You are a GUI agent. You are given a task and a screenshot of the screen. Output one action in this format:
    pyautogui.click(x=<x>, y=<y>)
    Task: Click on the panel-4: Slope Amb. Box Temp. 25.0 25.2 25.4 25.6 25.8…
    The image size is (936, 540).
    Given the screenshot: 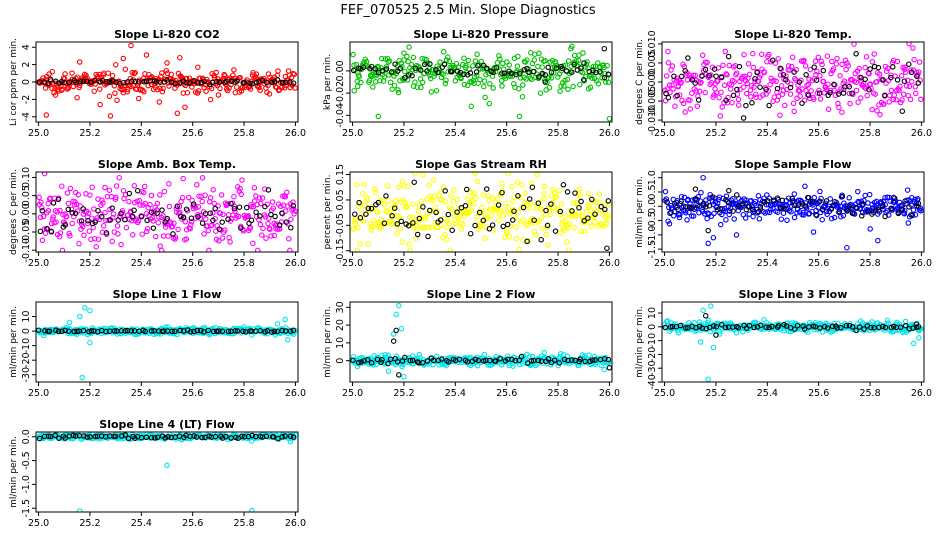 What is the action you would take?
    pyautogui.click(x=157, y=213)
    